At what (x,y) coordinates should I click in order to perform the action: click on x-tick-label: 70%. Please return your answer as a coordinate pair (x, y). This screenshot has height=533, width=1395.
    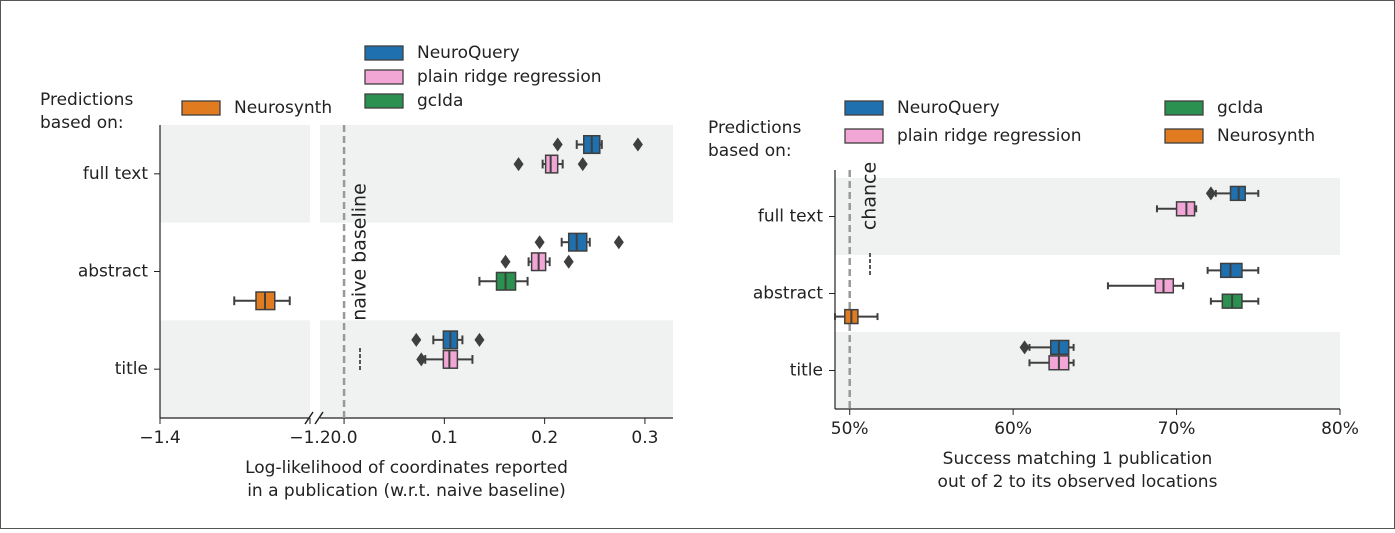
    Looking at the image, I should click on (1177, 429).